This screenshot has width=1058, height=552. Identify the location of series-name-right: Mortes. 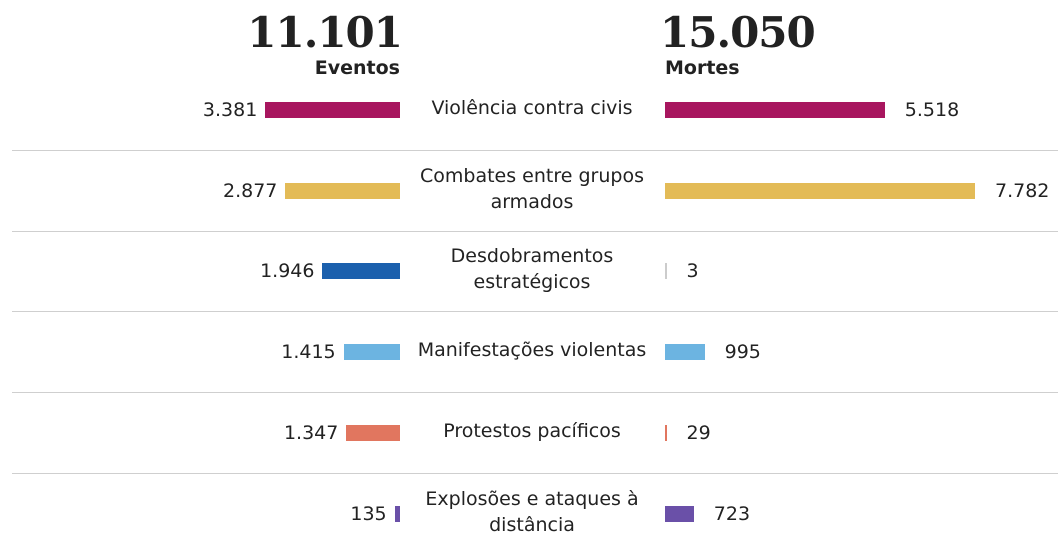
(702, 68).